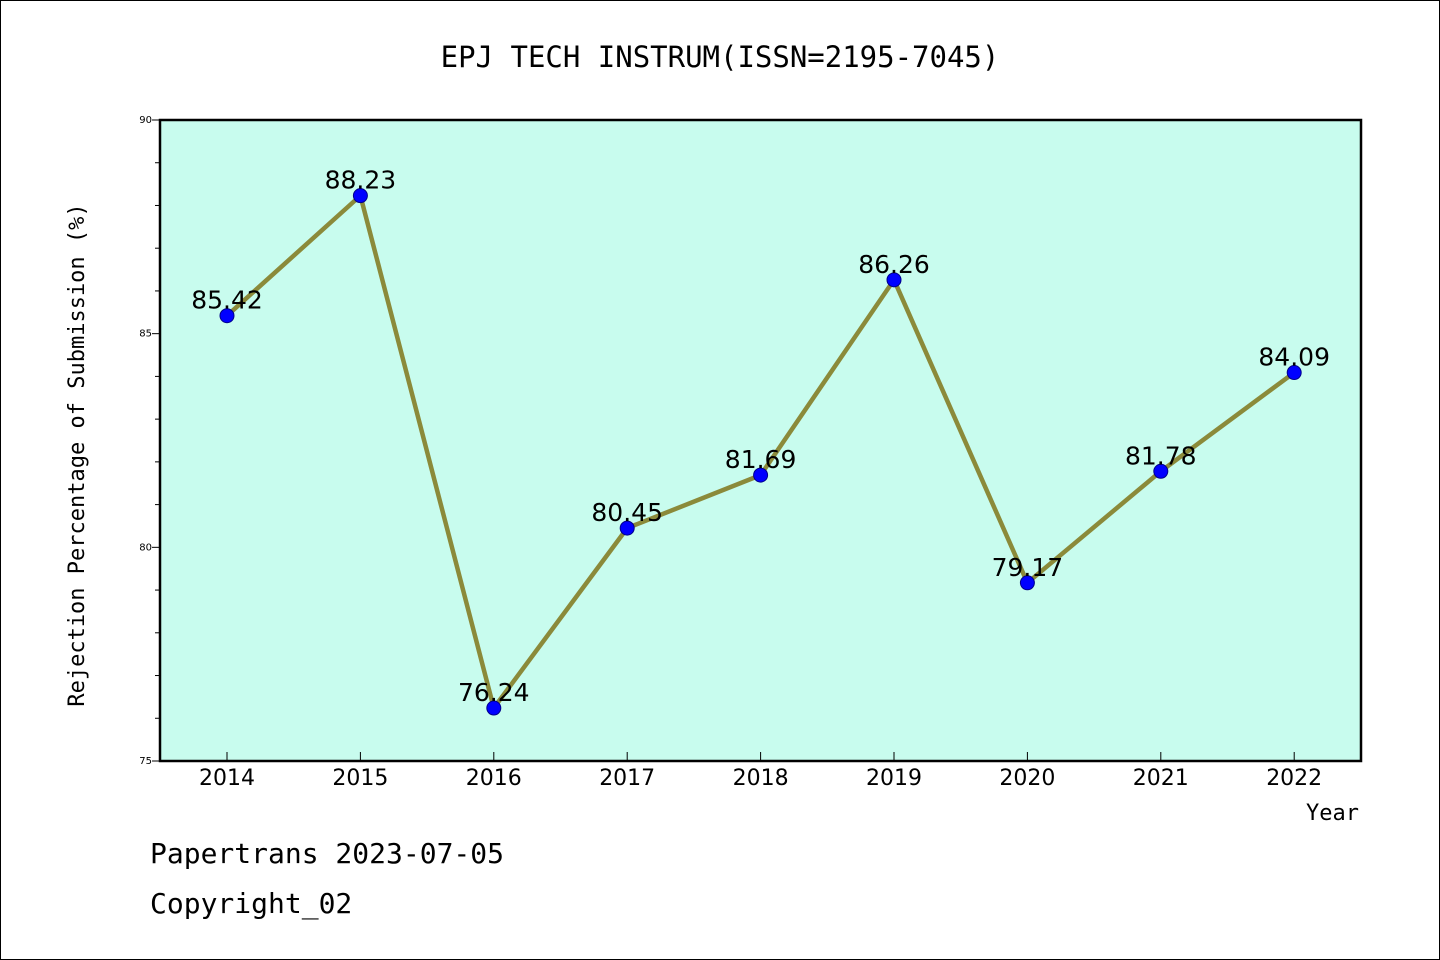  I want to click on data-value-label: 80.45, so click(627, 512).